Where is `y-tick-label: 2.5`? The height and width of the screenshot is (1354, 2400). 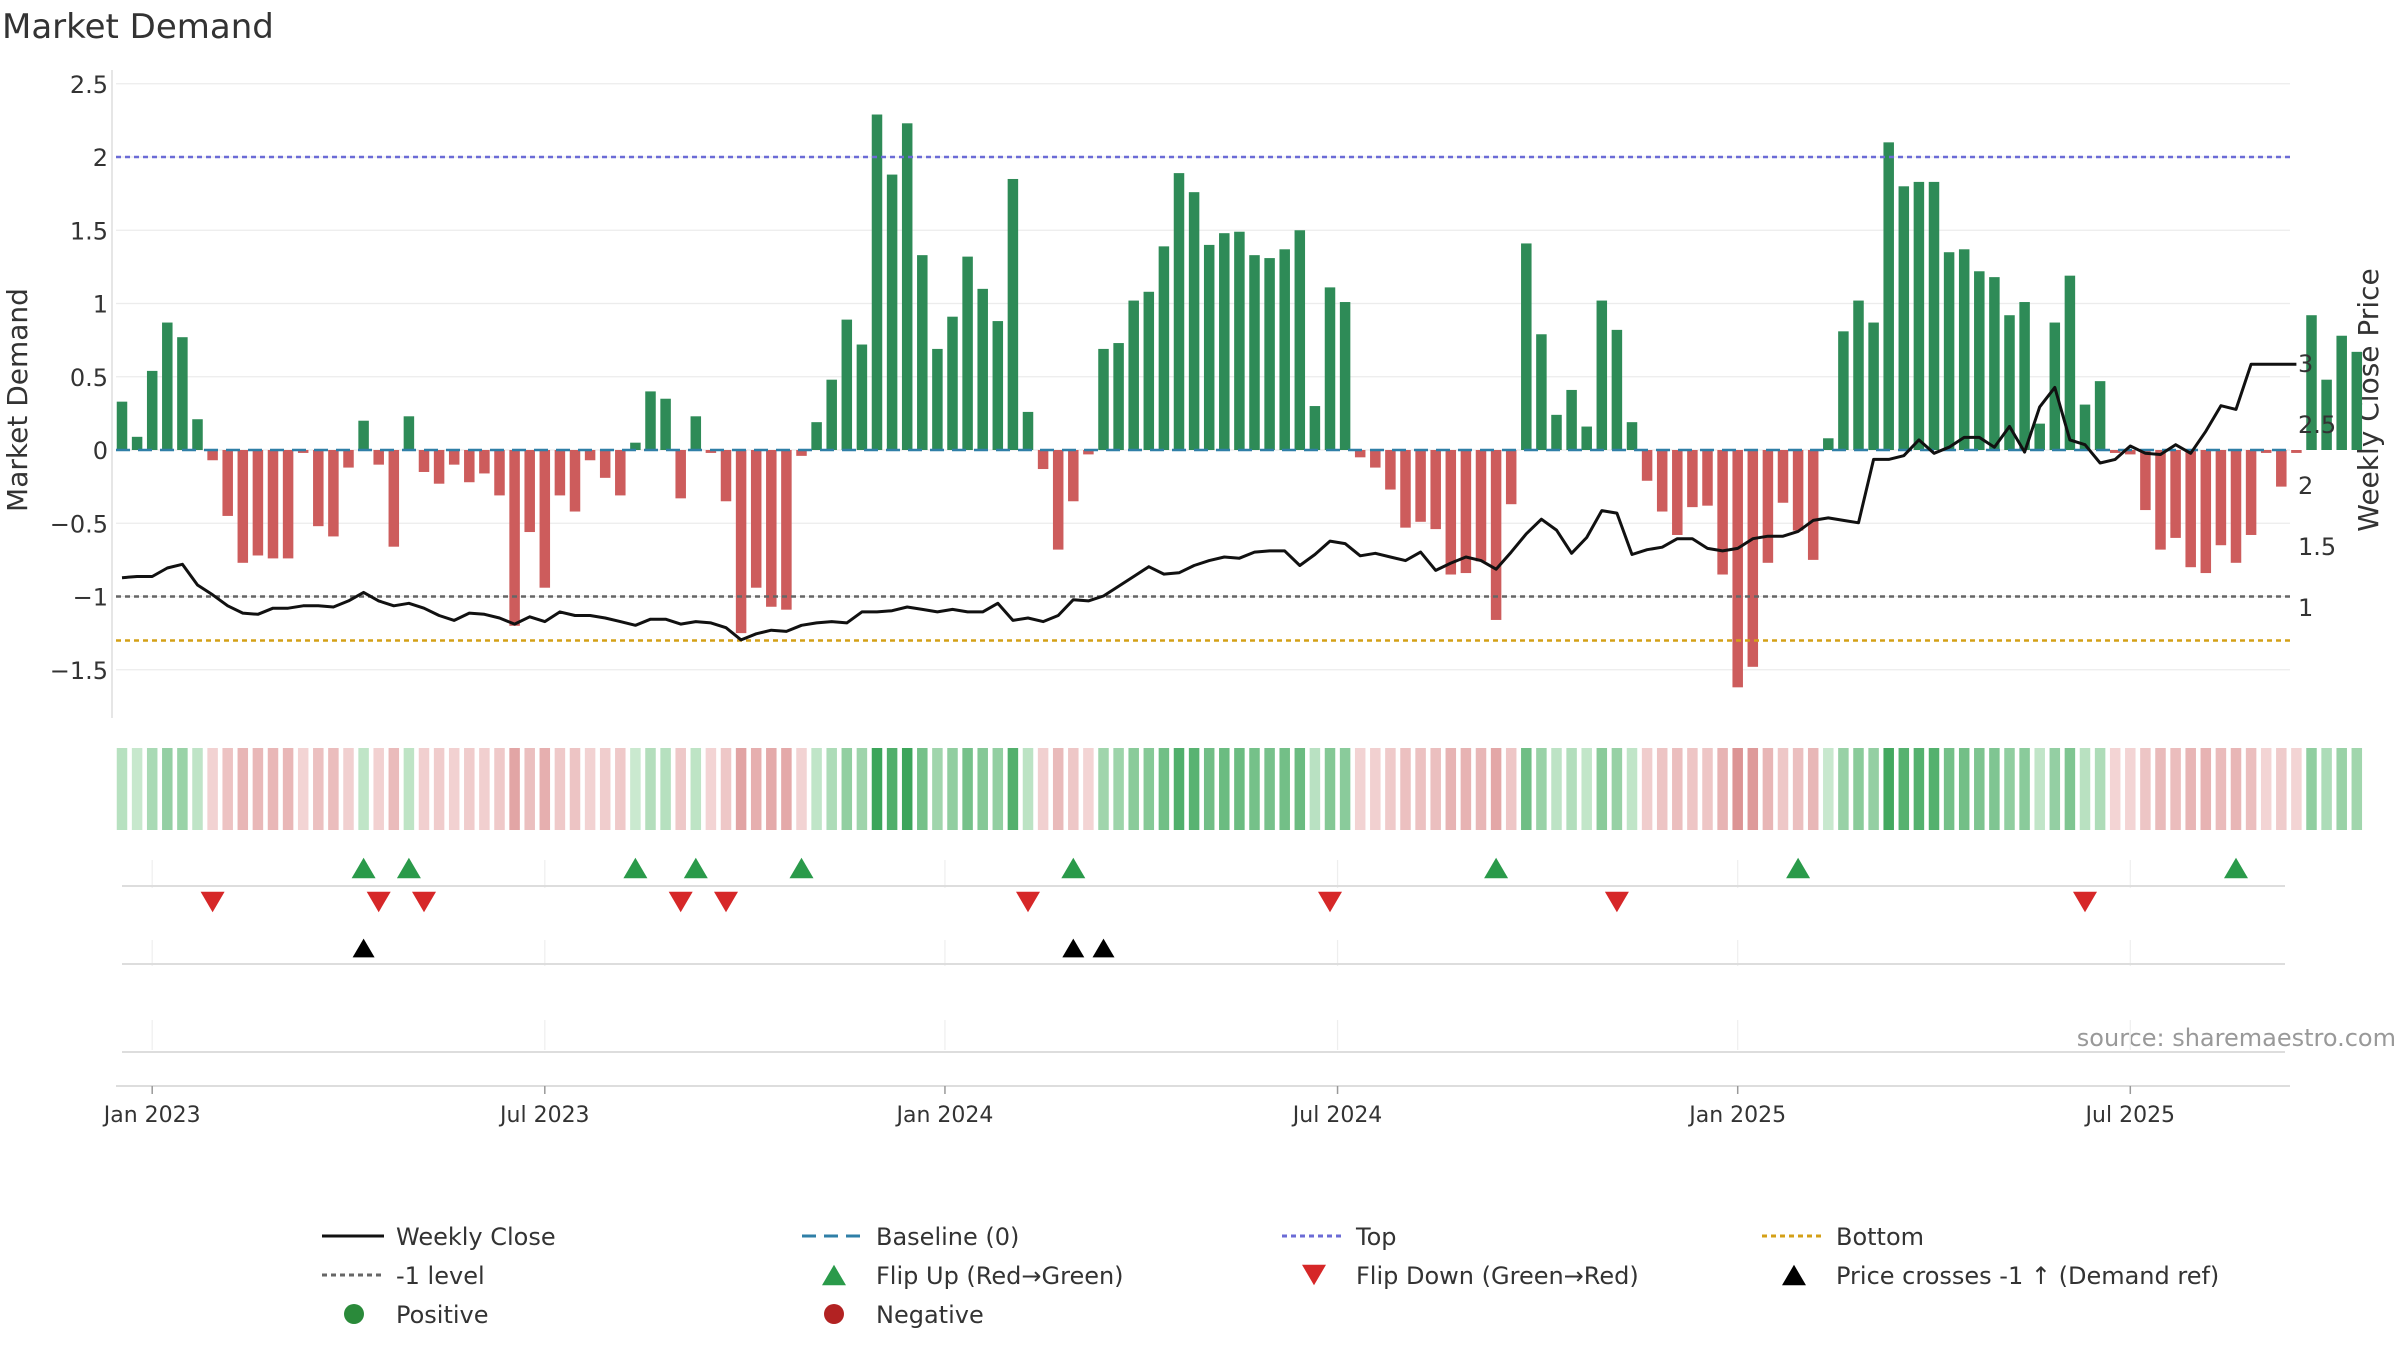 y-tick-label: 2.5 is located at coordinates (89, 85).